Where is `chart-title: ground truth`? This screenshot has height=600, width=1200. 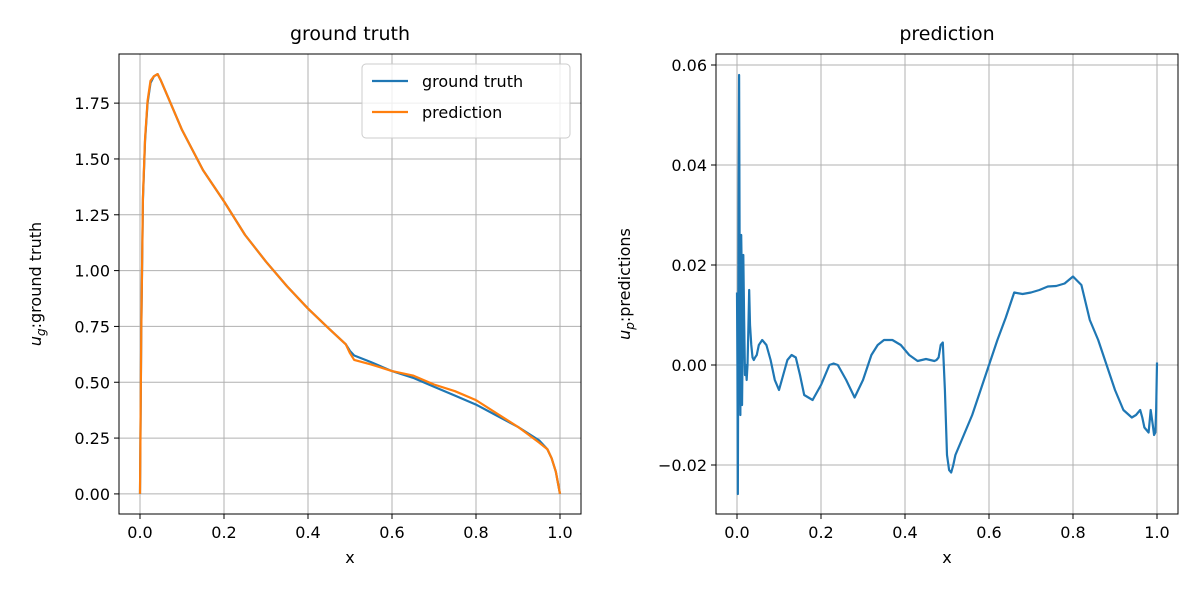 chart-title: ground truth is located at coordinates (350, 34).